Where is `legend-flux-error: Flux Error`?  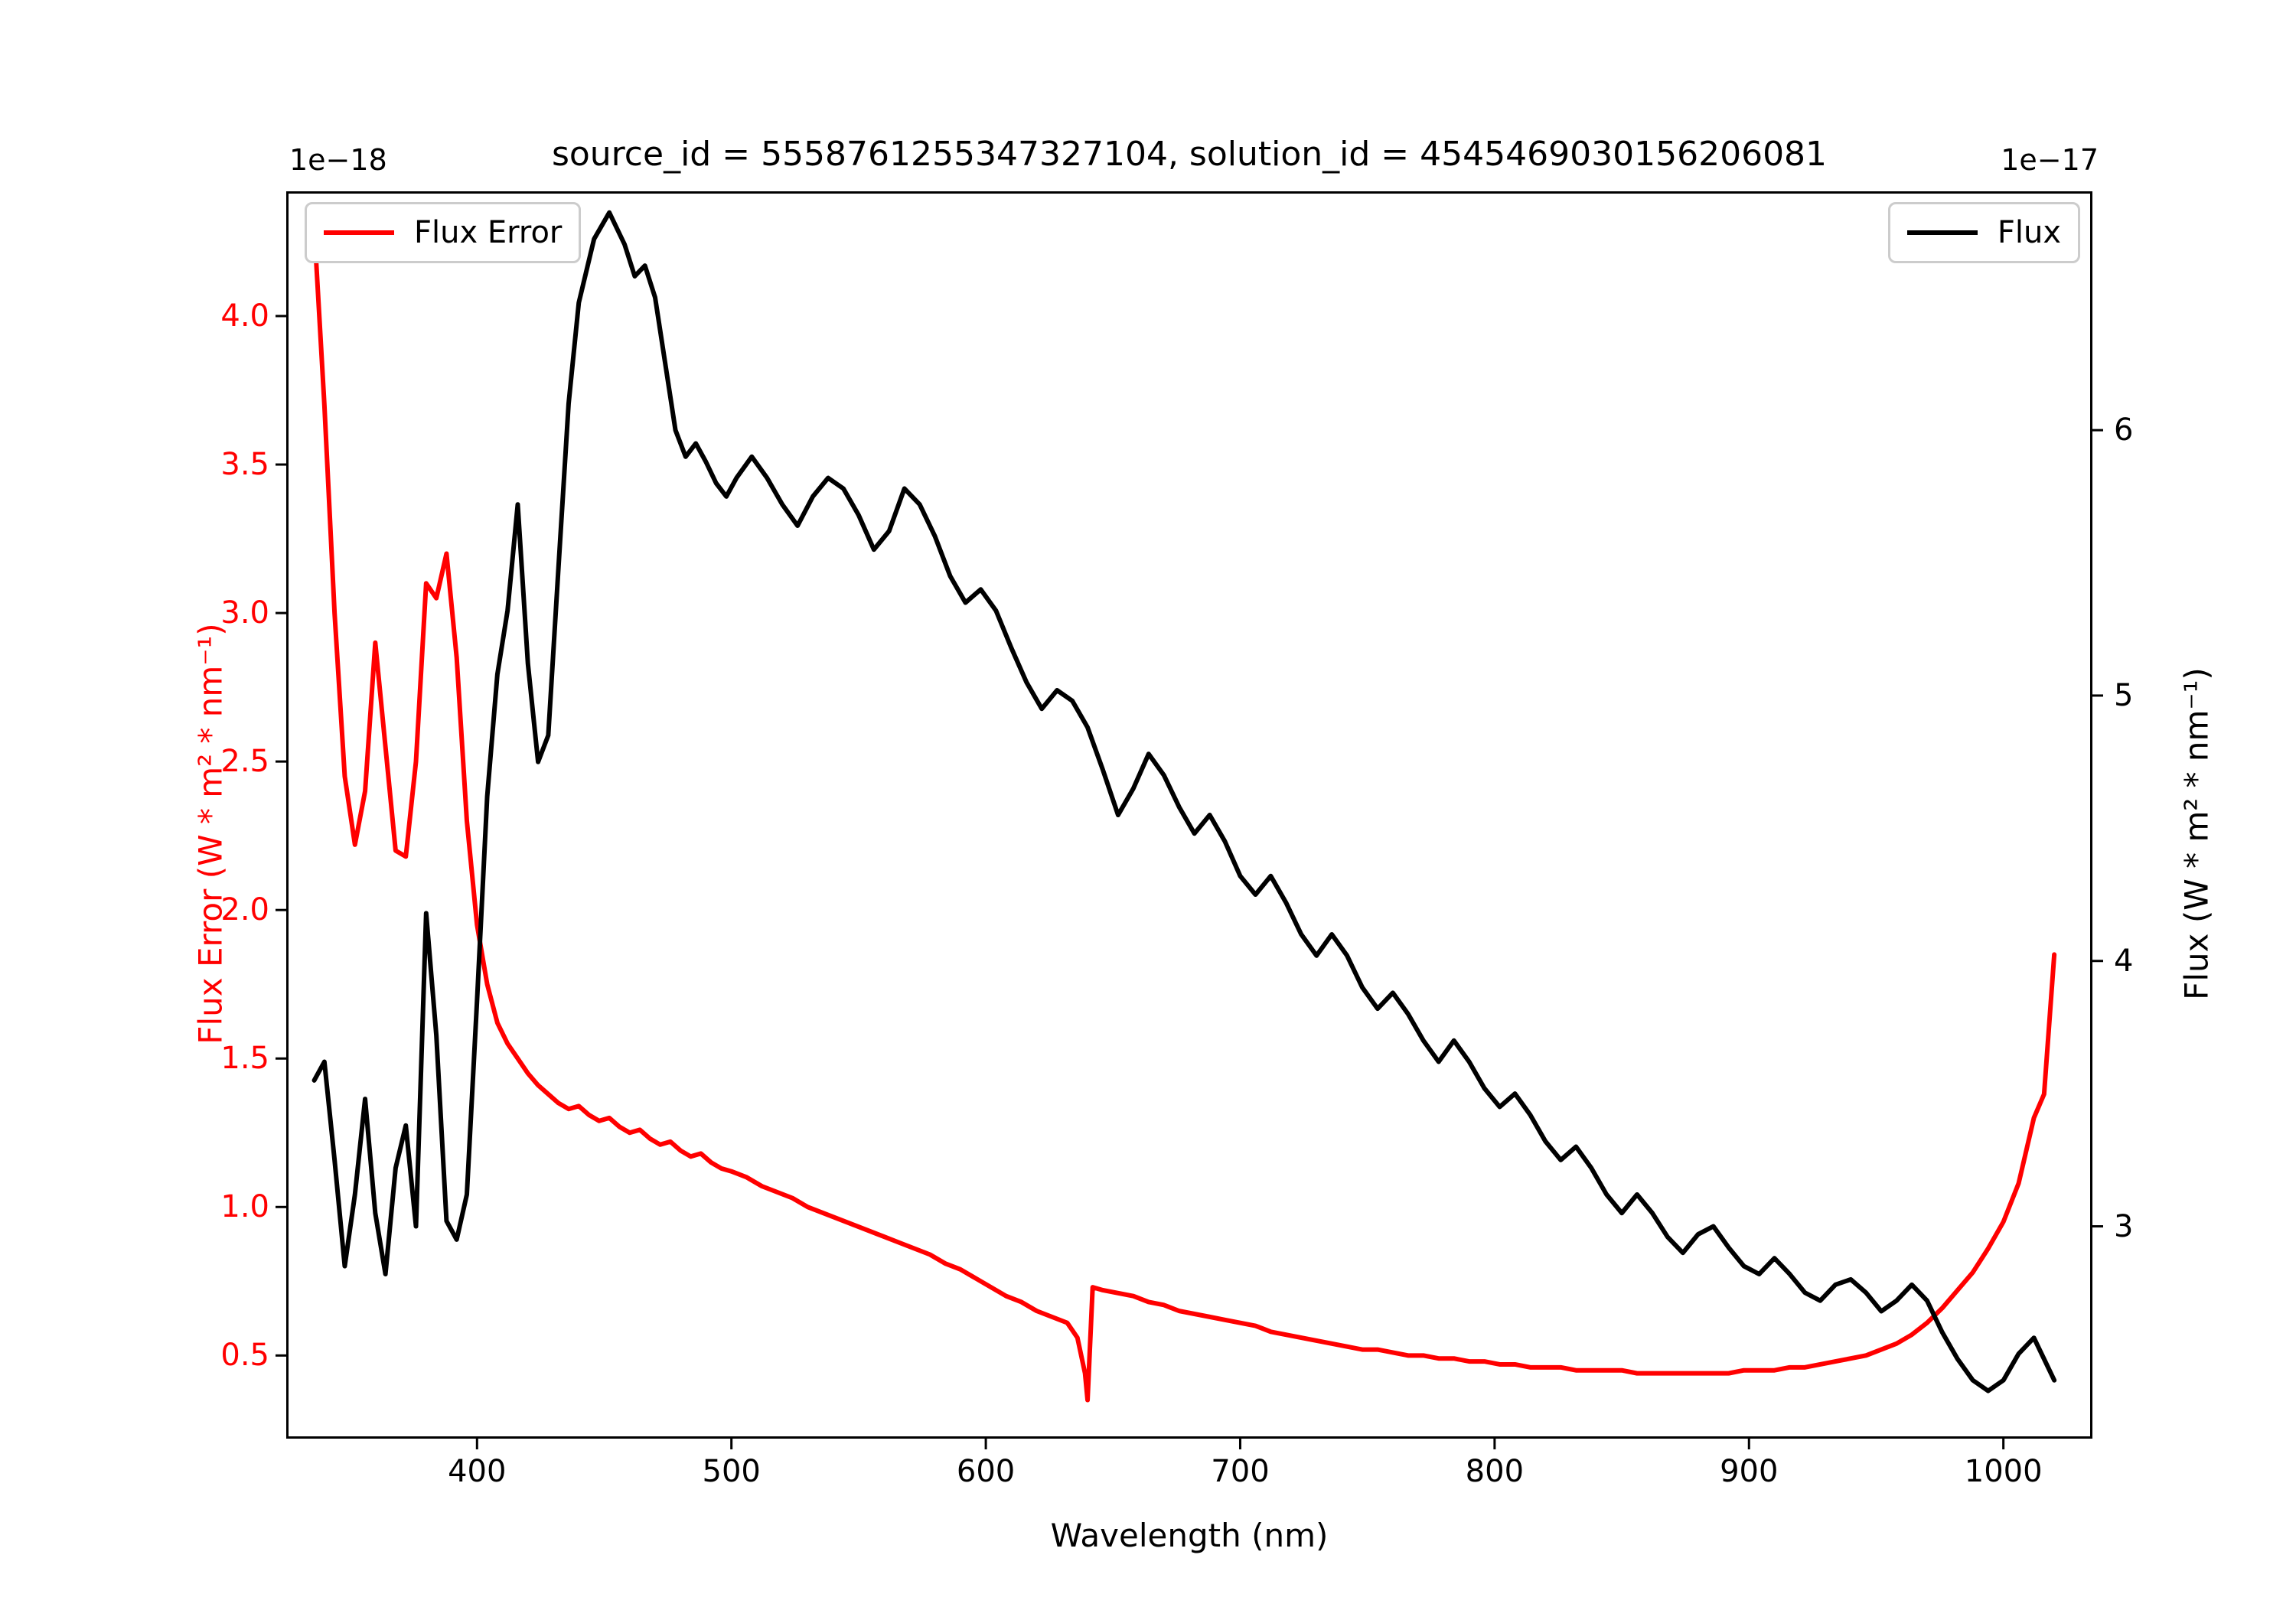 legend-flux-error: Flux Error is located at coordinates (443, 232).